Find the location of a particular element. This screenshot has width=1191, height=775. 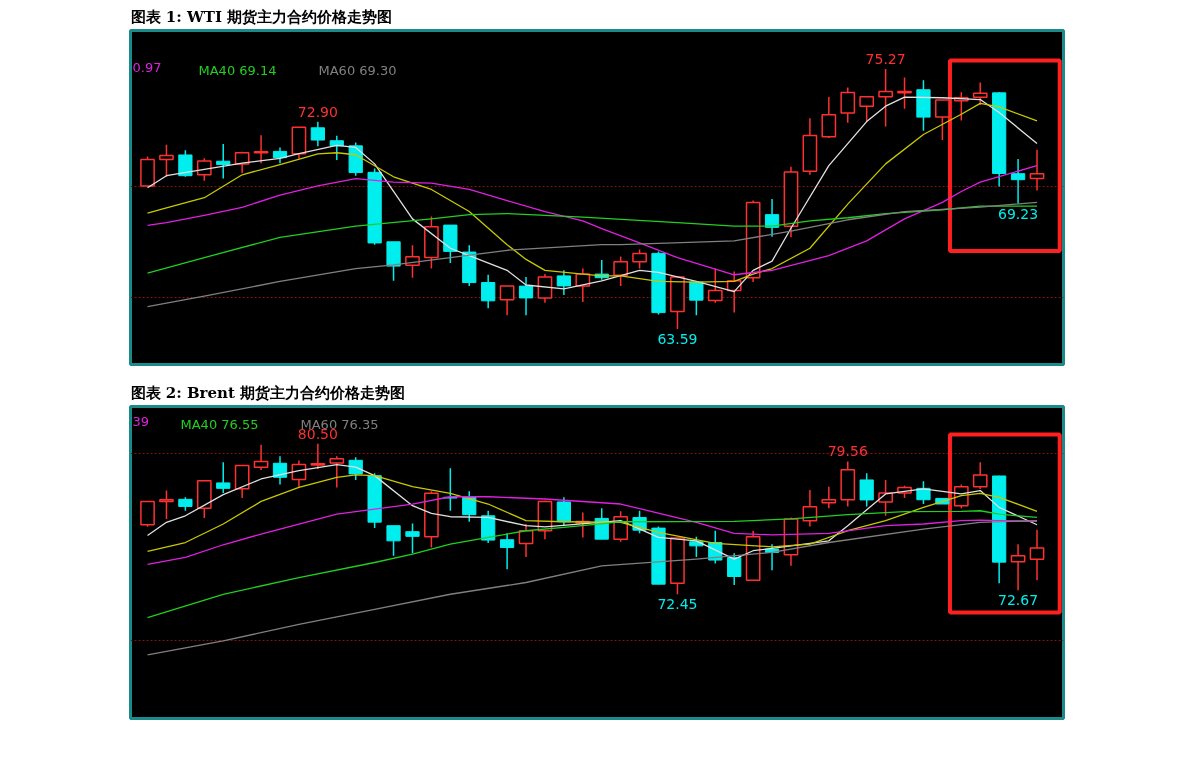

annotation: 75.27 is located at coordinates (885, 59).